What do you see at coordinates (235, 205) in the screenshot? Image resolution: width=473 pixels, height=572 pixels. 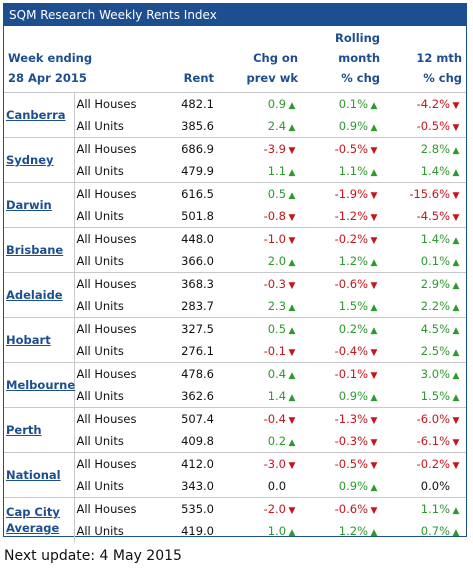 I see `table-row: Darwin All Houses 616.5 0.5 ▲ -1.9% ▼ -15.6% ▼` at bounding box center [235, 205].